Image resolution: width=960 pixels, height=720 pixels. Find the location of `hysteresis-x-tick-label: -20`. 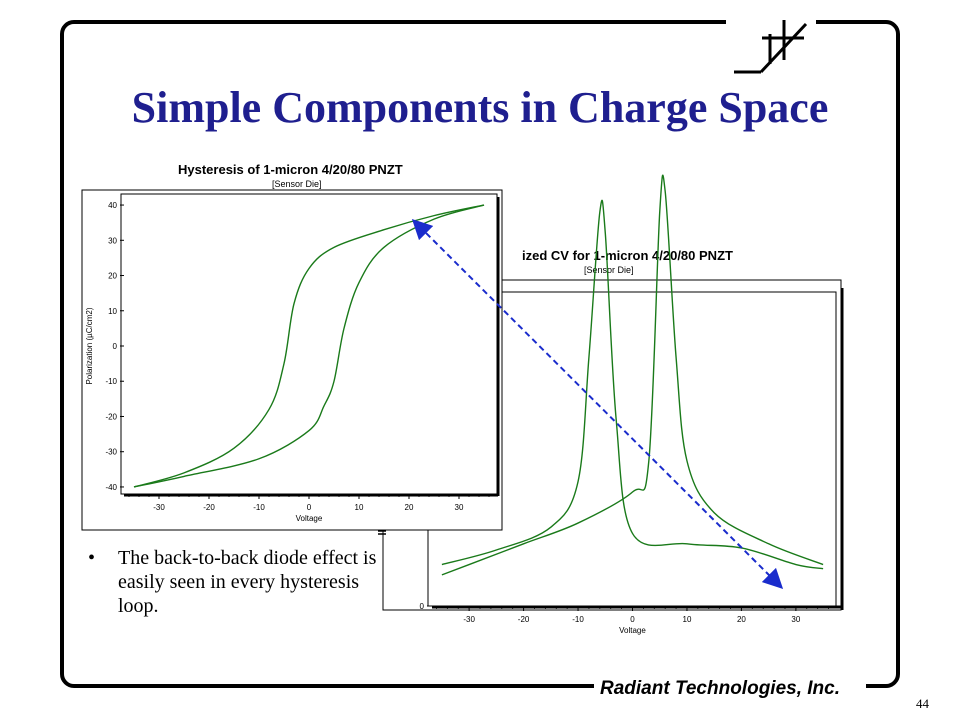

hysteresis-x-tick-label: -20 is located at coordinates (209, 507).